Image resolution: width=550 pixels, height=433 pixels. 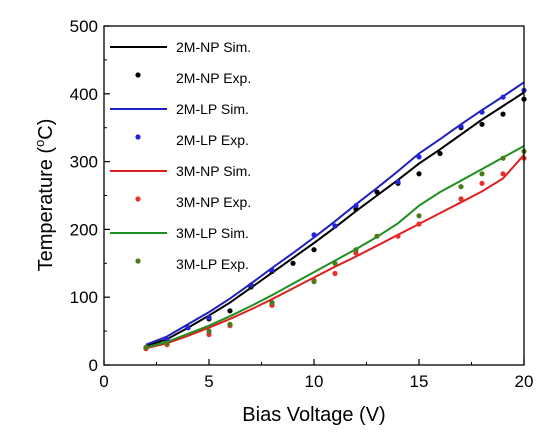 What do you see at coordinates (314, 381) in the screenshot?
I see `x-tick-label: 10` at bounding box center [314, 381].